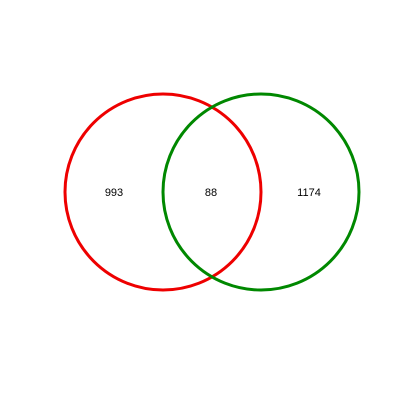 This screenshot has width=400, height=400. What do you see at coordinates (114, 193) in the screenshot?
I see `left-only-count: 993` at bounding box center [114, 193].